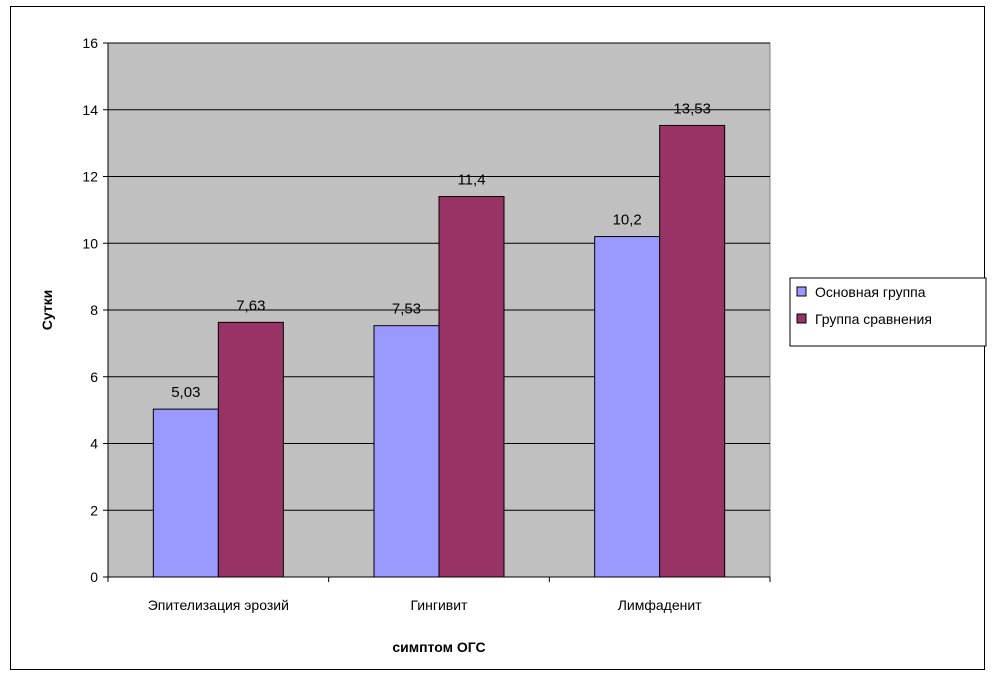 This screenshot has height=677, width=993. What do you see at coordinates (185, 392) in the screenshot?
I see `data-label: 5,03` at bounding box center [185, 392].